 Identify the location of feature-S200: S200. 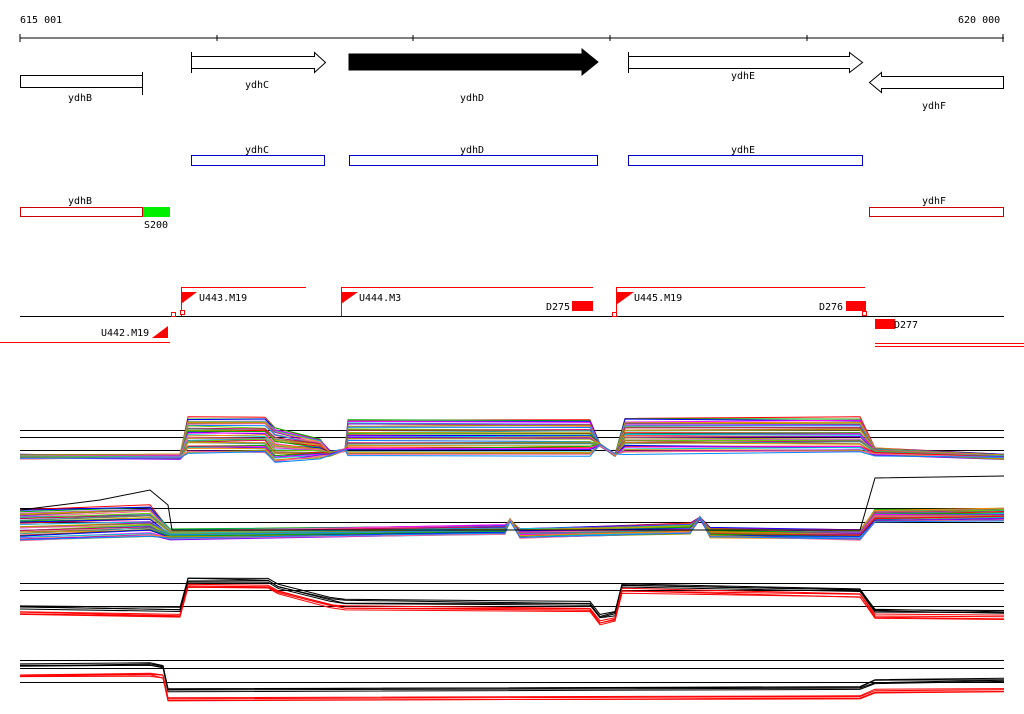
(156, 219).